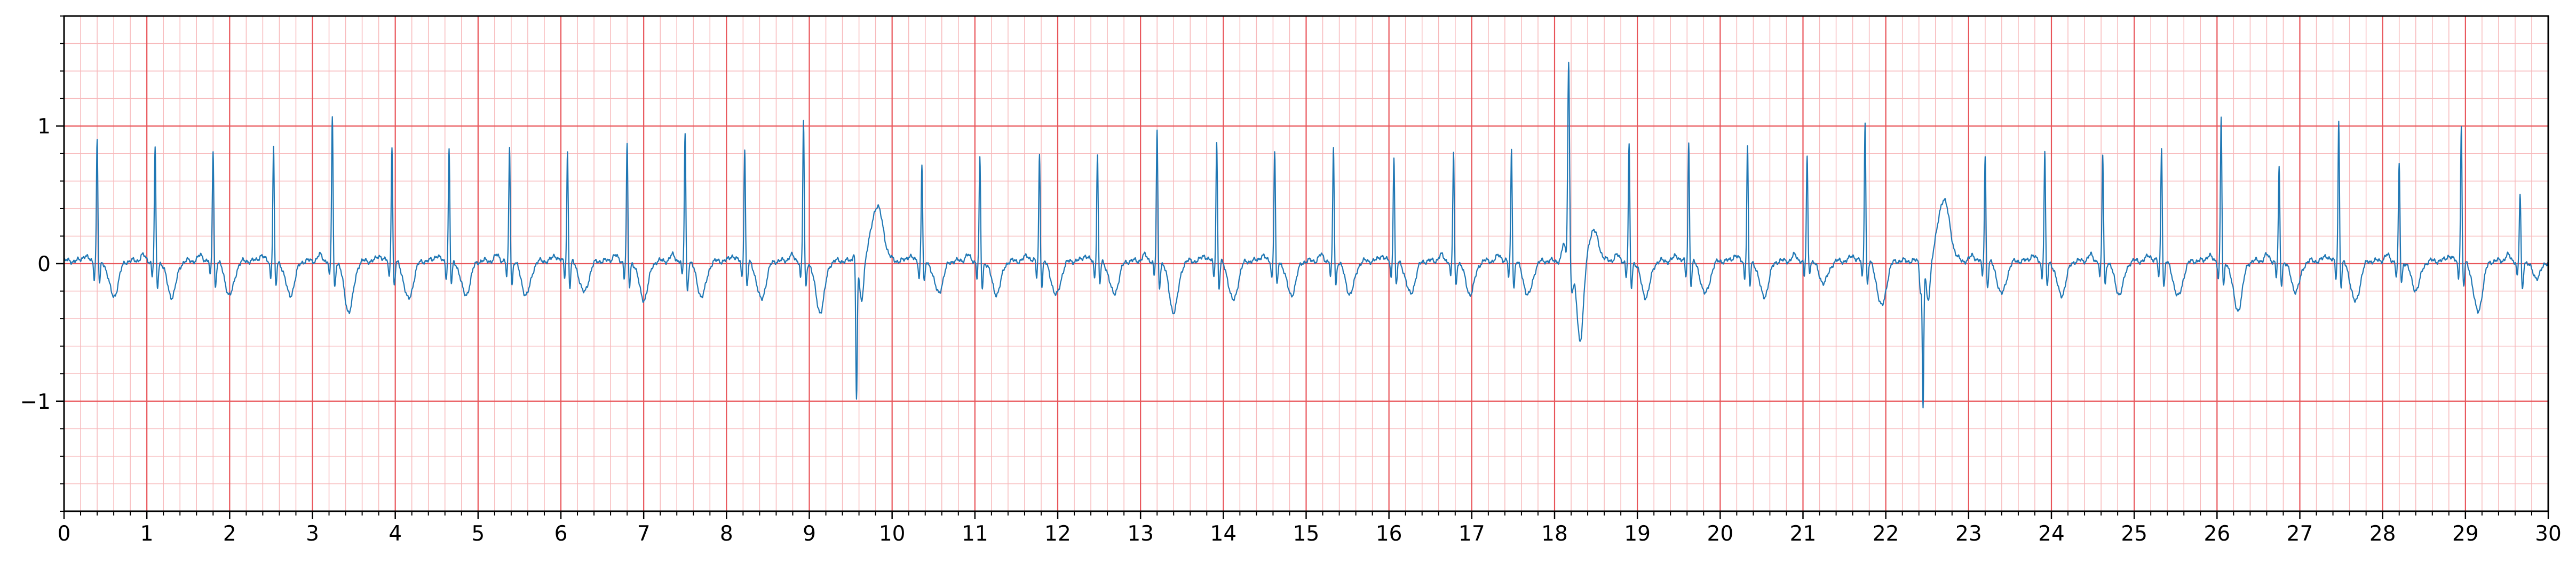 The height and width of the screenshot is (563, 2576). I want to click on x-tick-label: 16, so click(1389, 534).